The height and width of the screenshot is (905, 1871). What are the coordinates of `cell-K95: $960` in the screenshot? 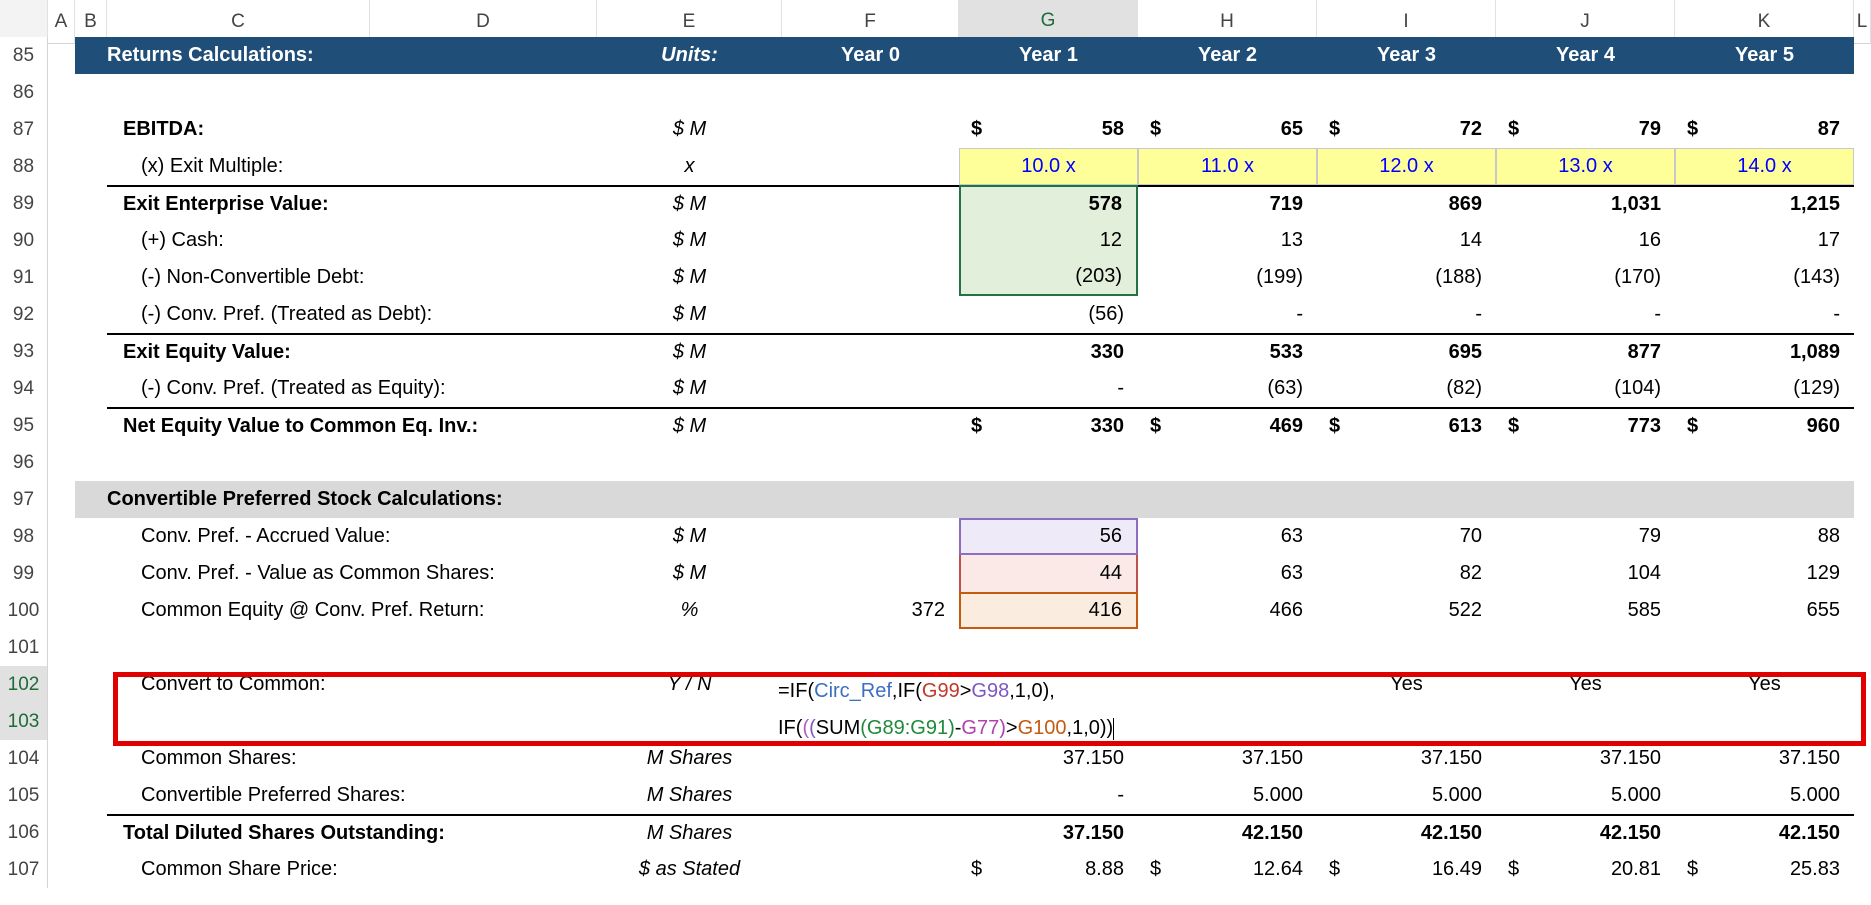 It's located at (1764, 425).